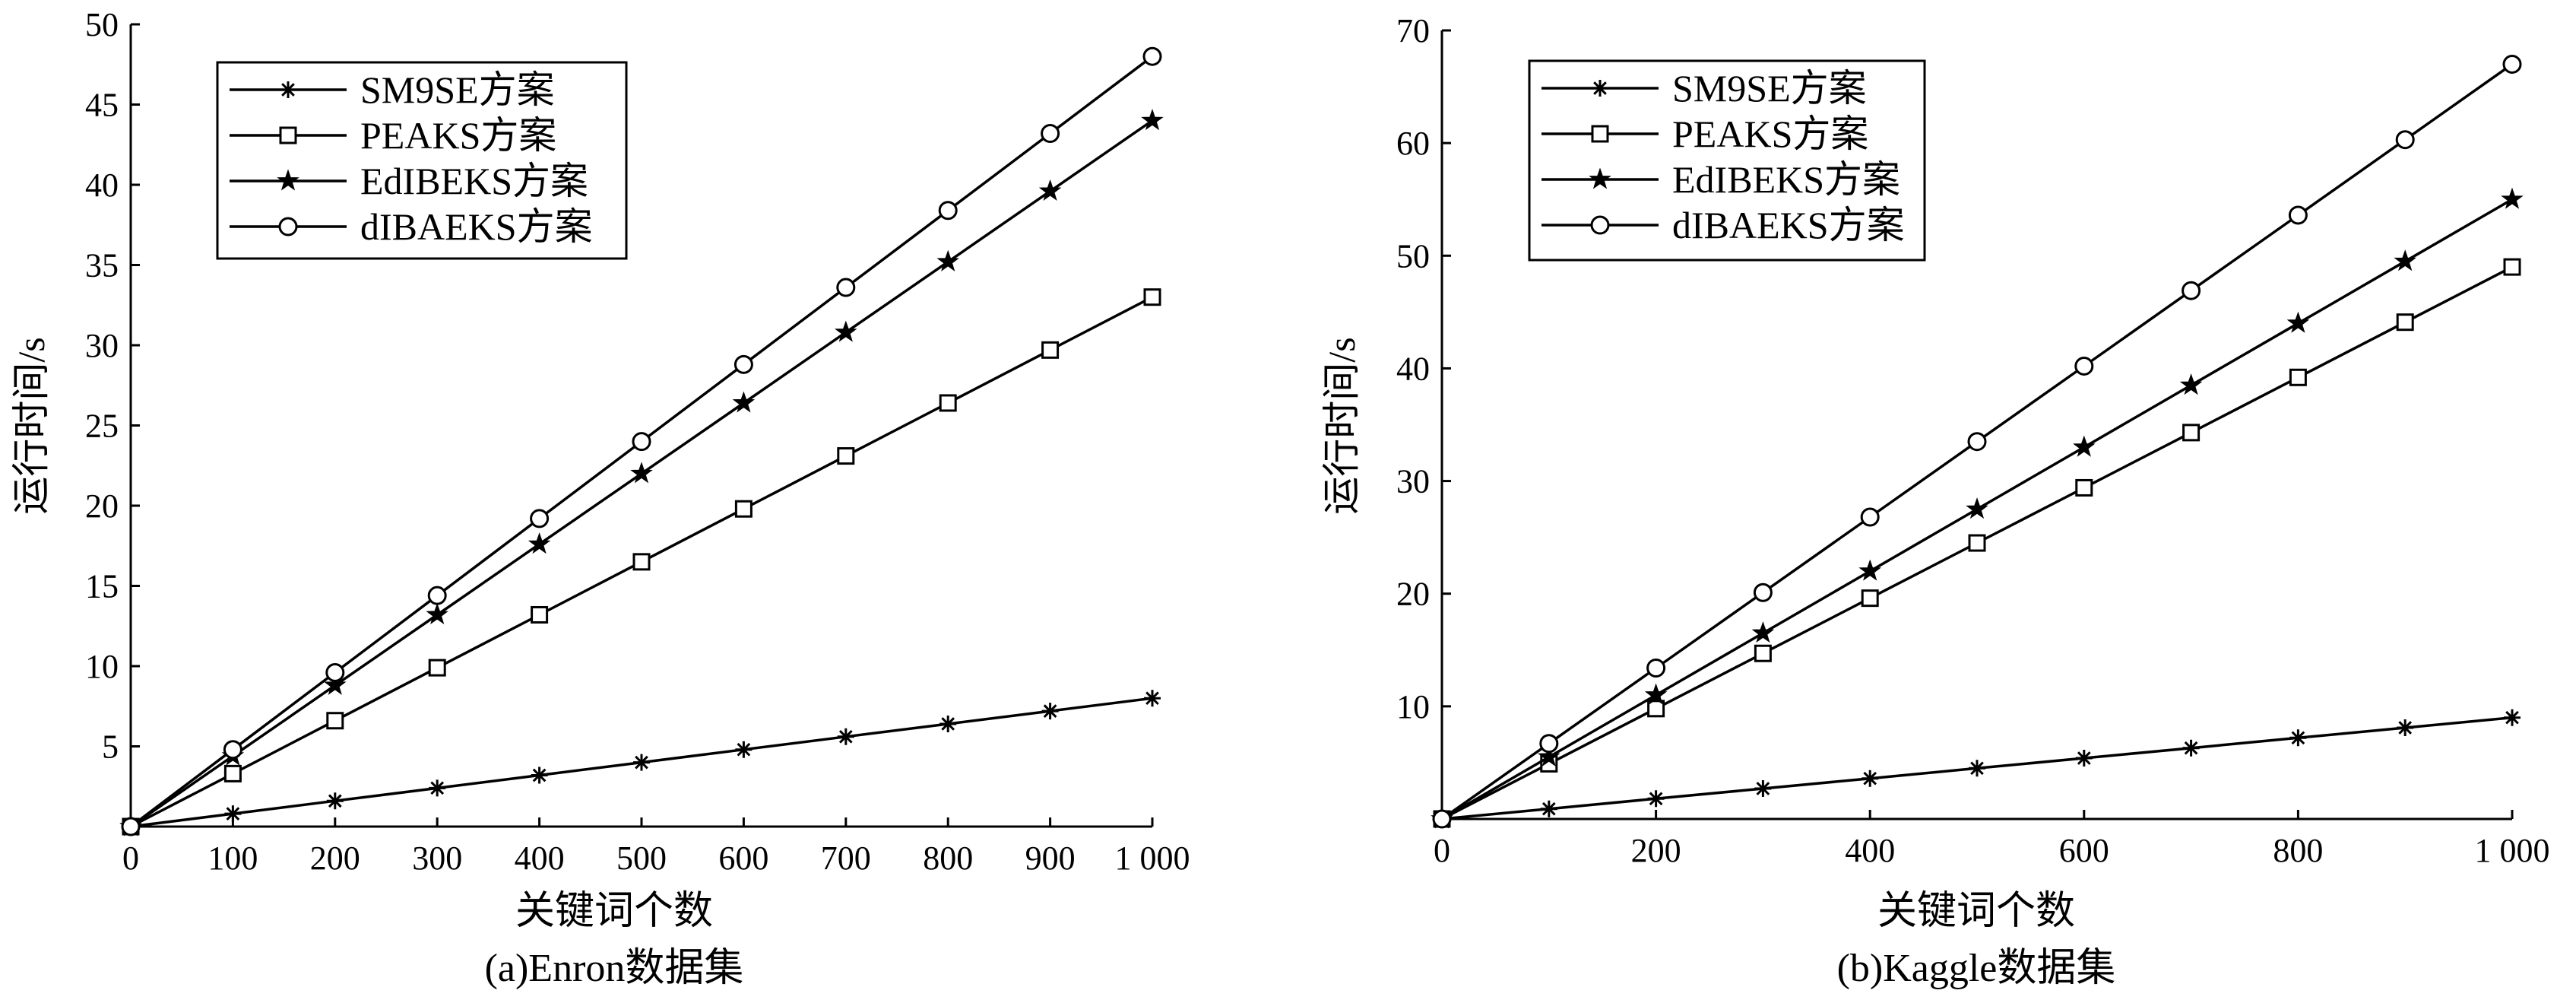 The image size is (2576, 1003). I want to click on x-axis-label: 关键词个数, so click(1976, 911).